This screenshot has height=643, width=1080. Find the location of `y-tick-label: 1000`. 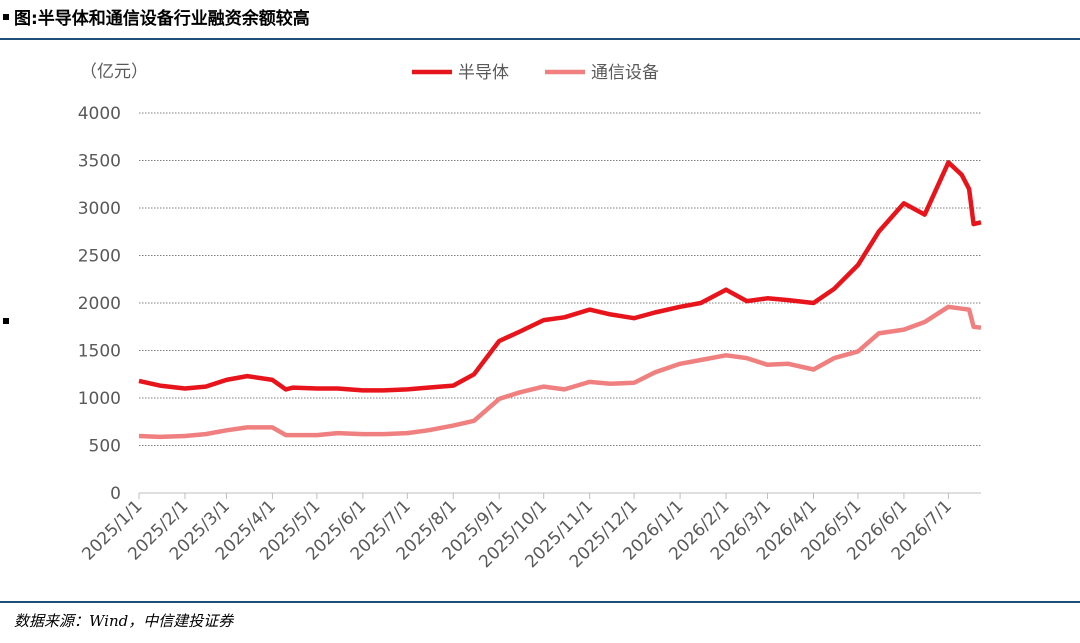

y-tick-label: 1000 is located at coordinates (99, 399).